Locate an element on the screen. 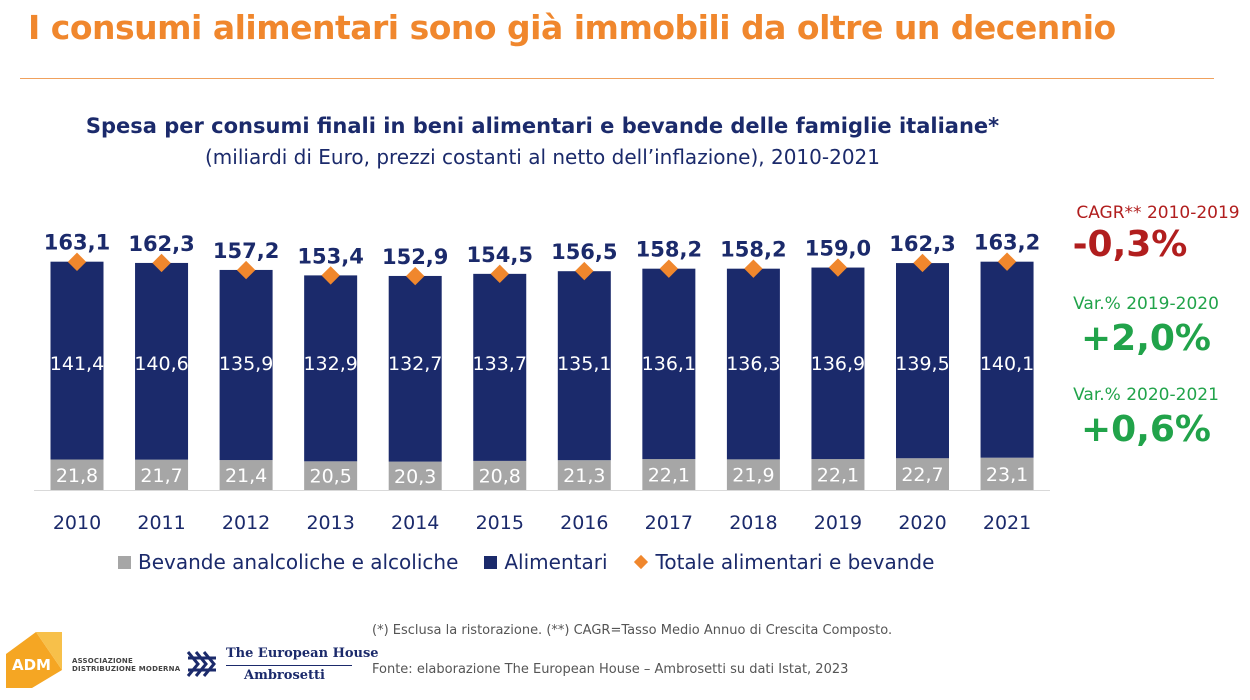 The image size is (1250, 700). bar-food-2011 is located at coordinates (162, 361).